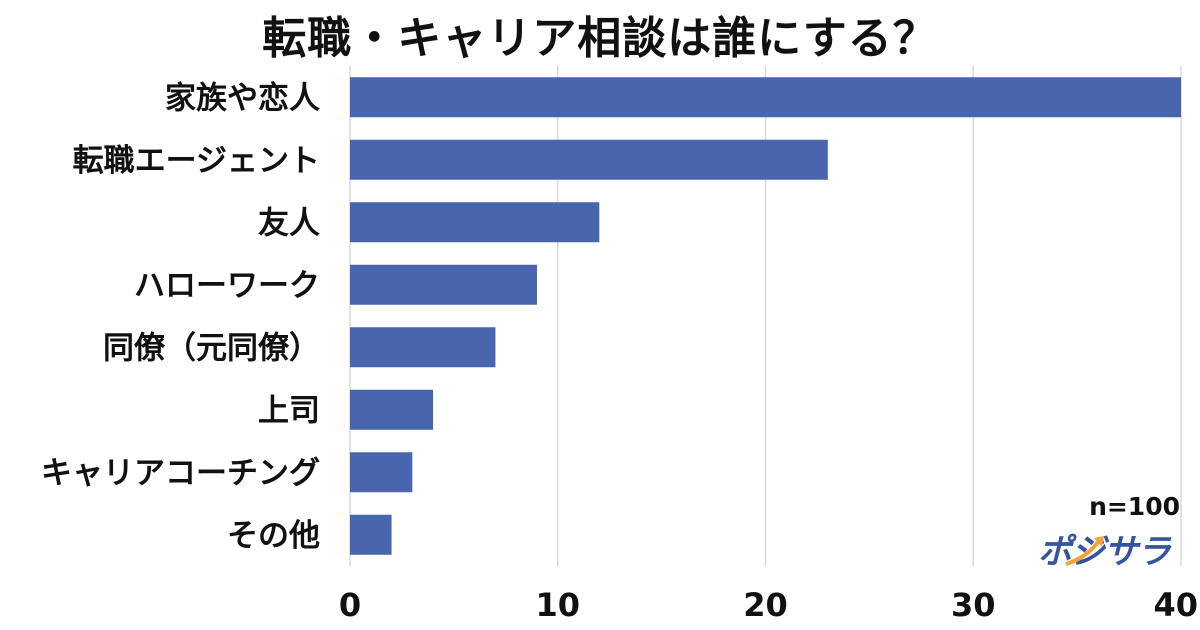 The image size is (1200, 630). I want to click on category-label: 同僚（元同僚）, so click(211, 348).